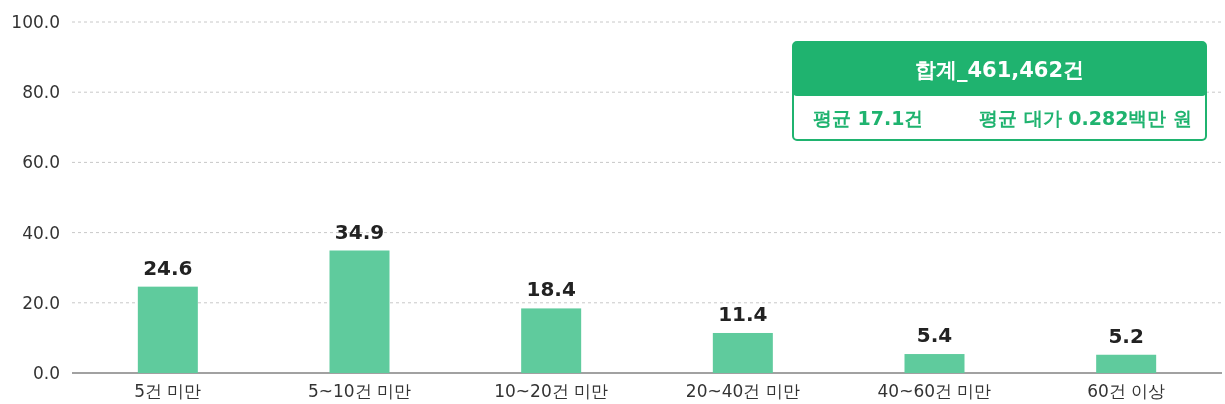  Describe the element at coordinates (742, 391) in the screenshot. I see `x-tick-label: 20~40건 미만` at that location.